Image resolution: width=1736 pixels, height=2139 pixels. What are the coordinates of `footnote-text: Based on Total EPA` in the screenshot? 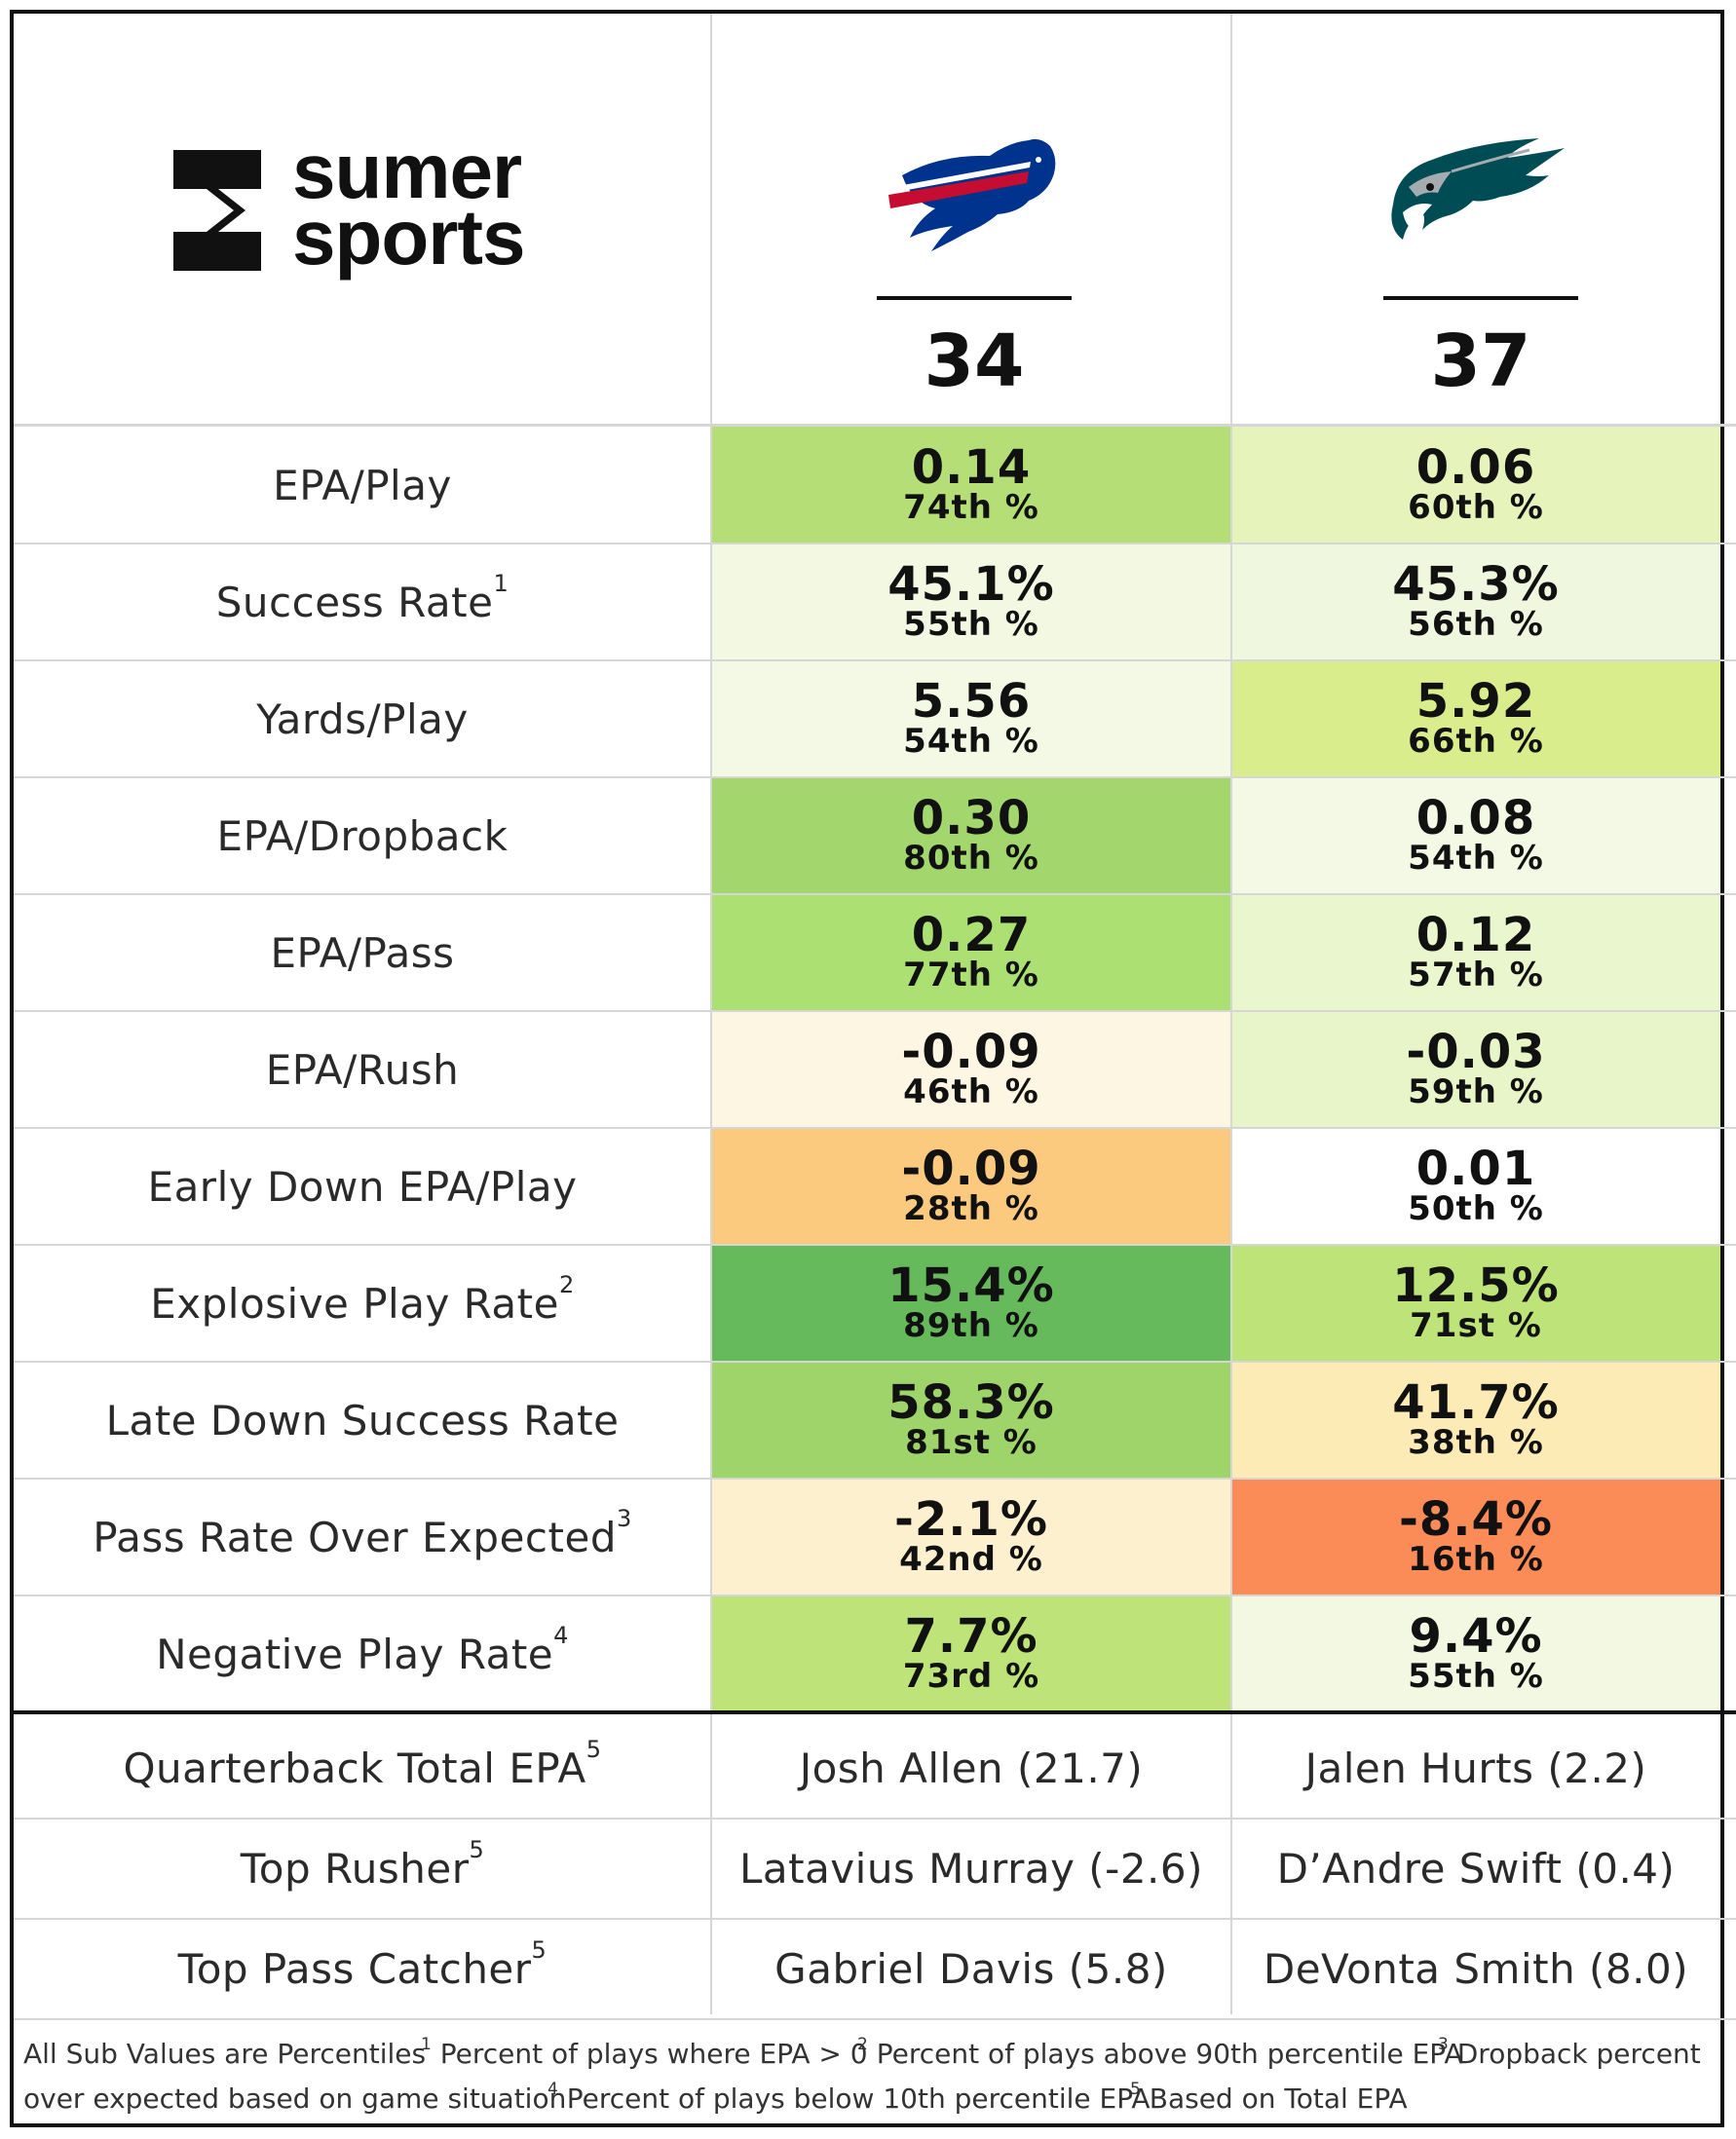 It's located at (1278, 2099).